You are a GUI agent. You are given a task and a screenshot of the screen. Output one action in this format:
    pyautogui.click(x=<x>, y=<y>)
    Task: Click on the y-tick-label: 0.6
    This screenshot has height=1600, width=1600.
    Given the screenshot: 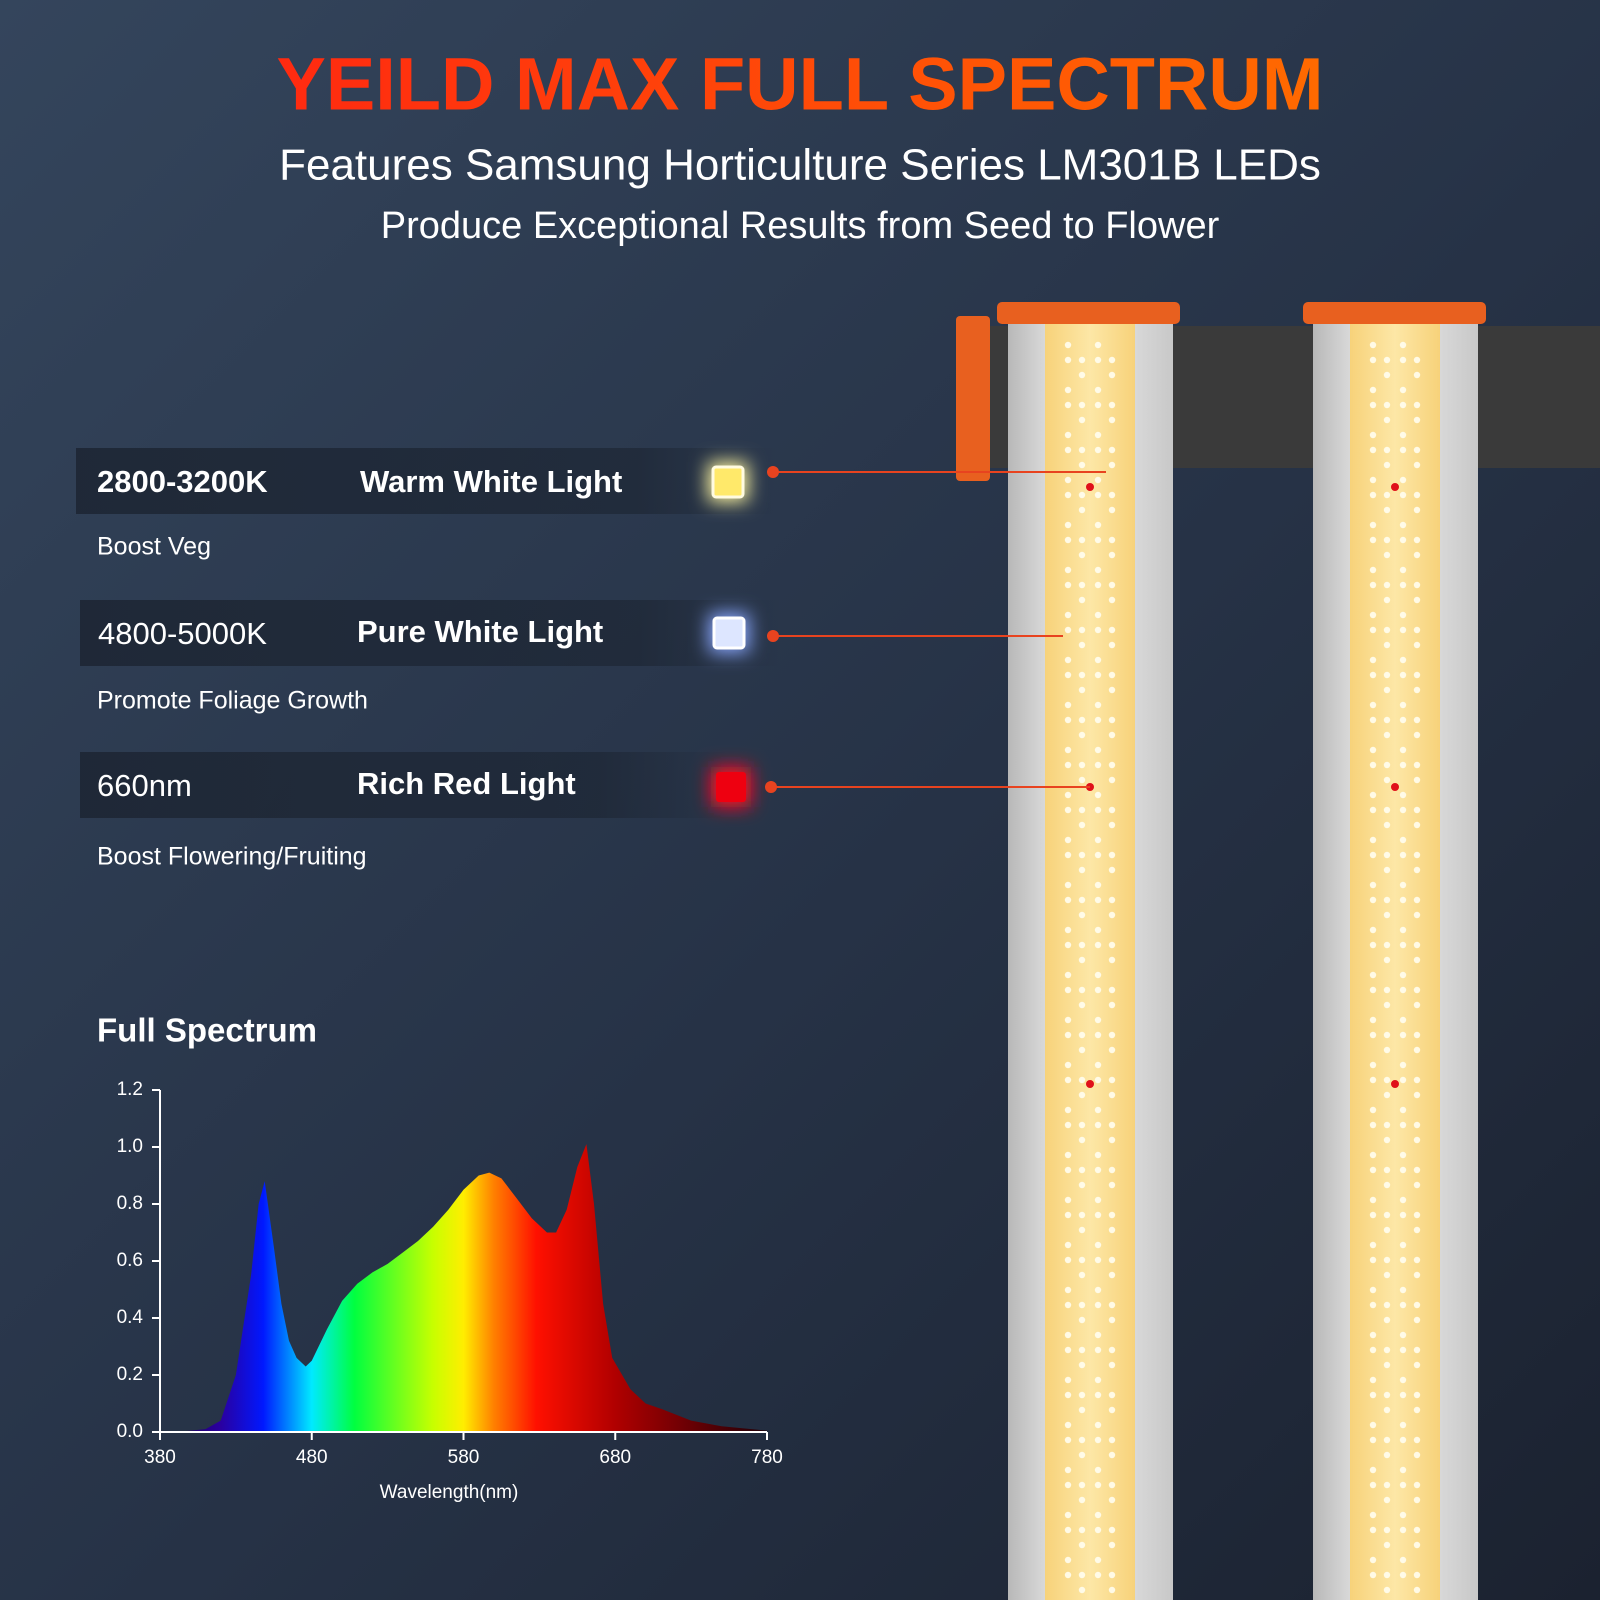 What is the action you would take?
    pyautogui.click(x=130, y=1260)
    